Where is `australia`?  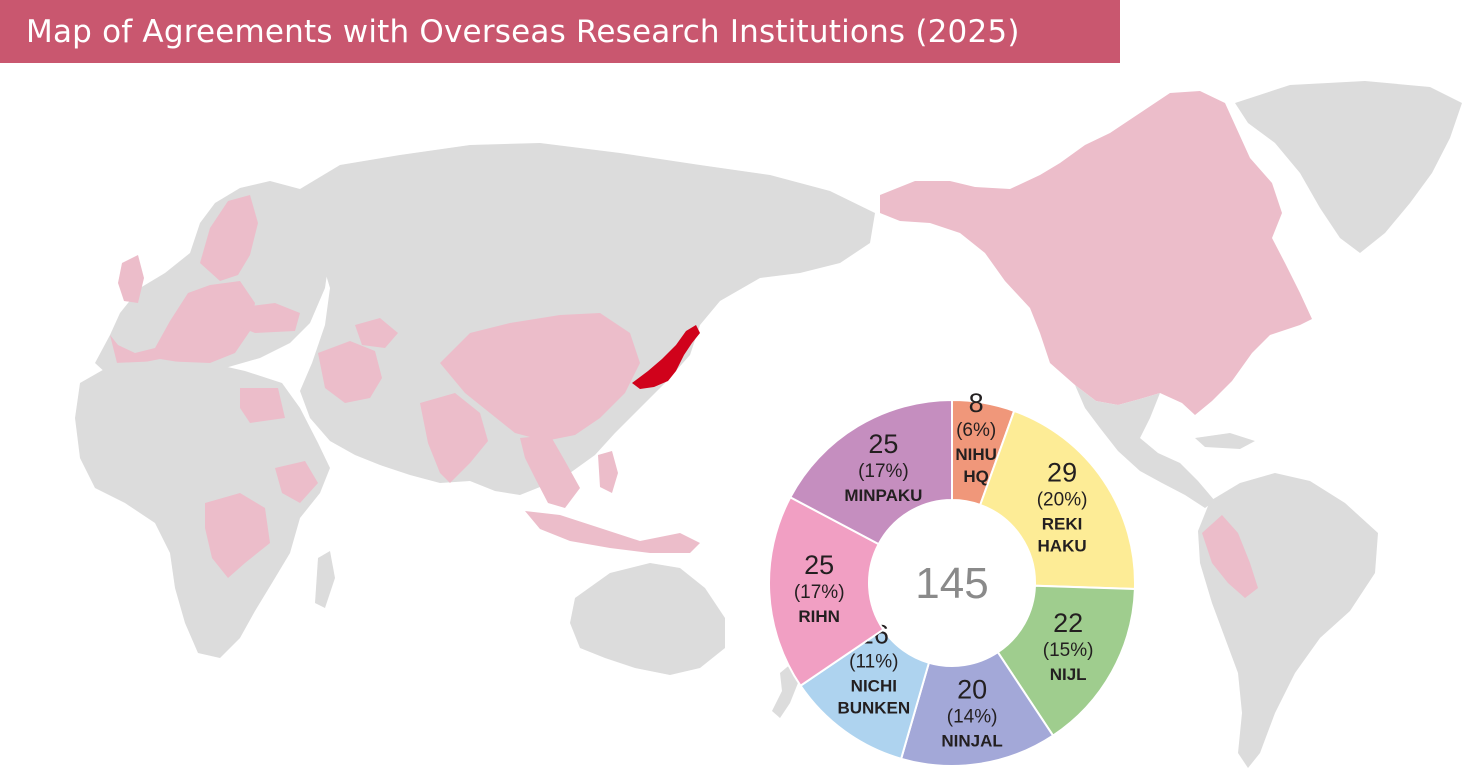 australia is located at coordinates (647, 619).